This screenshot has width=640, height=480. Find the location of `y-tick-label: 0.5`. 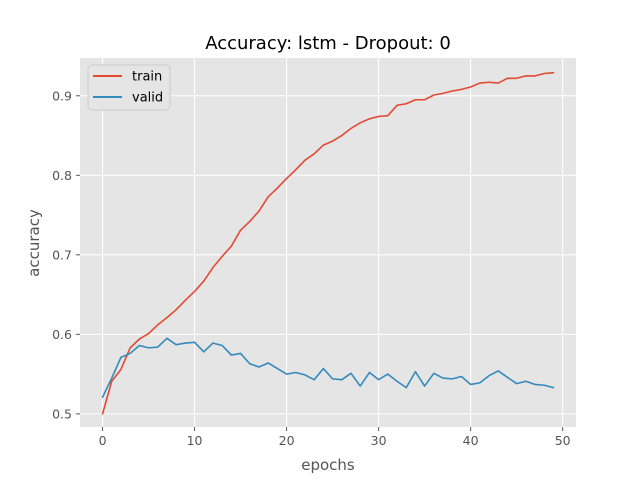

y-tick-label: 0.5 is located at coordinates (62, 413).